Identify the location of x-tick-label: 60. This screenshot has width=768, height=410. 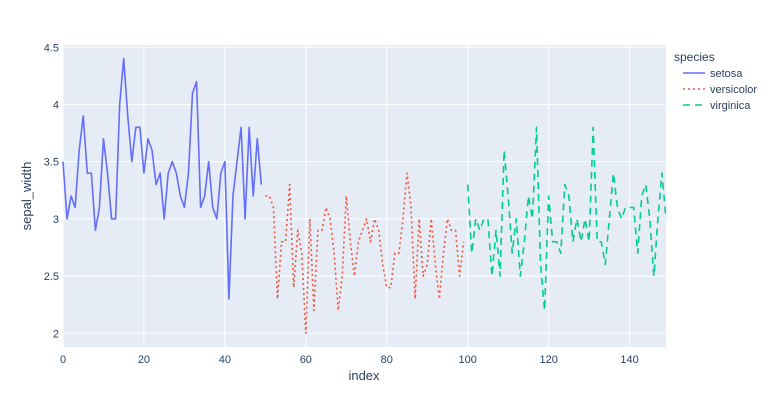
(306, 360).